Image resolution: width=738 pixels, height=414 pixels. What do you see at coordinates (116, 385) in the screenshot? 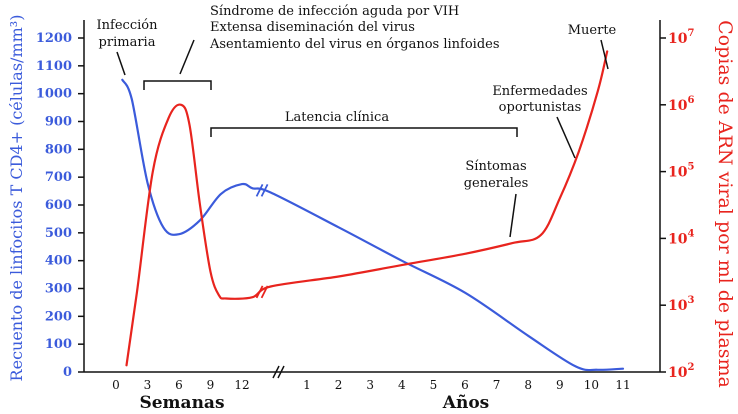
I see `x-tick-label-week: 0` at bounding box center [116, 385].